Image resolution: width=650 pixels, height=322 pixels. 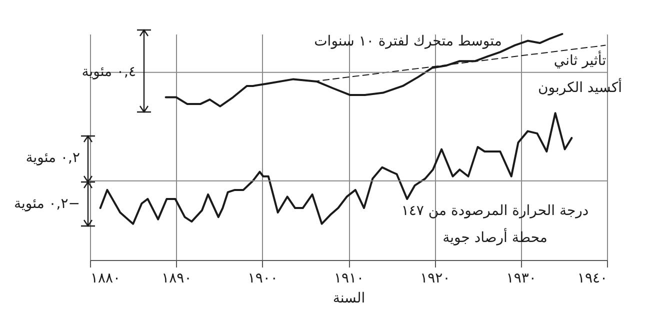 What do you see at coordinates (349, 278) in the screenshot?
I see `x-tick-label: ١٩١٠` at bounding box center [349, 278].